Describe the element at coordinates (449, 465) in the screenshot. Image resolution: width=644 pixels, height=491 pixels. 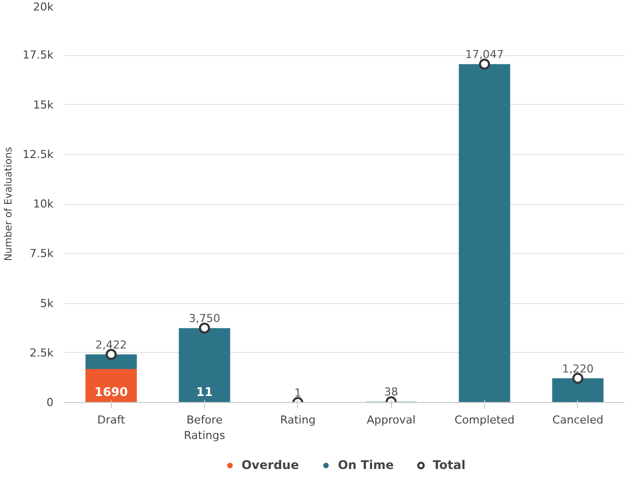
I see `legend-label: Total` at that location.